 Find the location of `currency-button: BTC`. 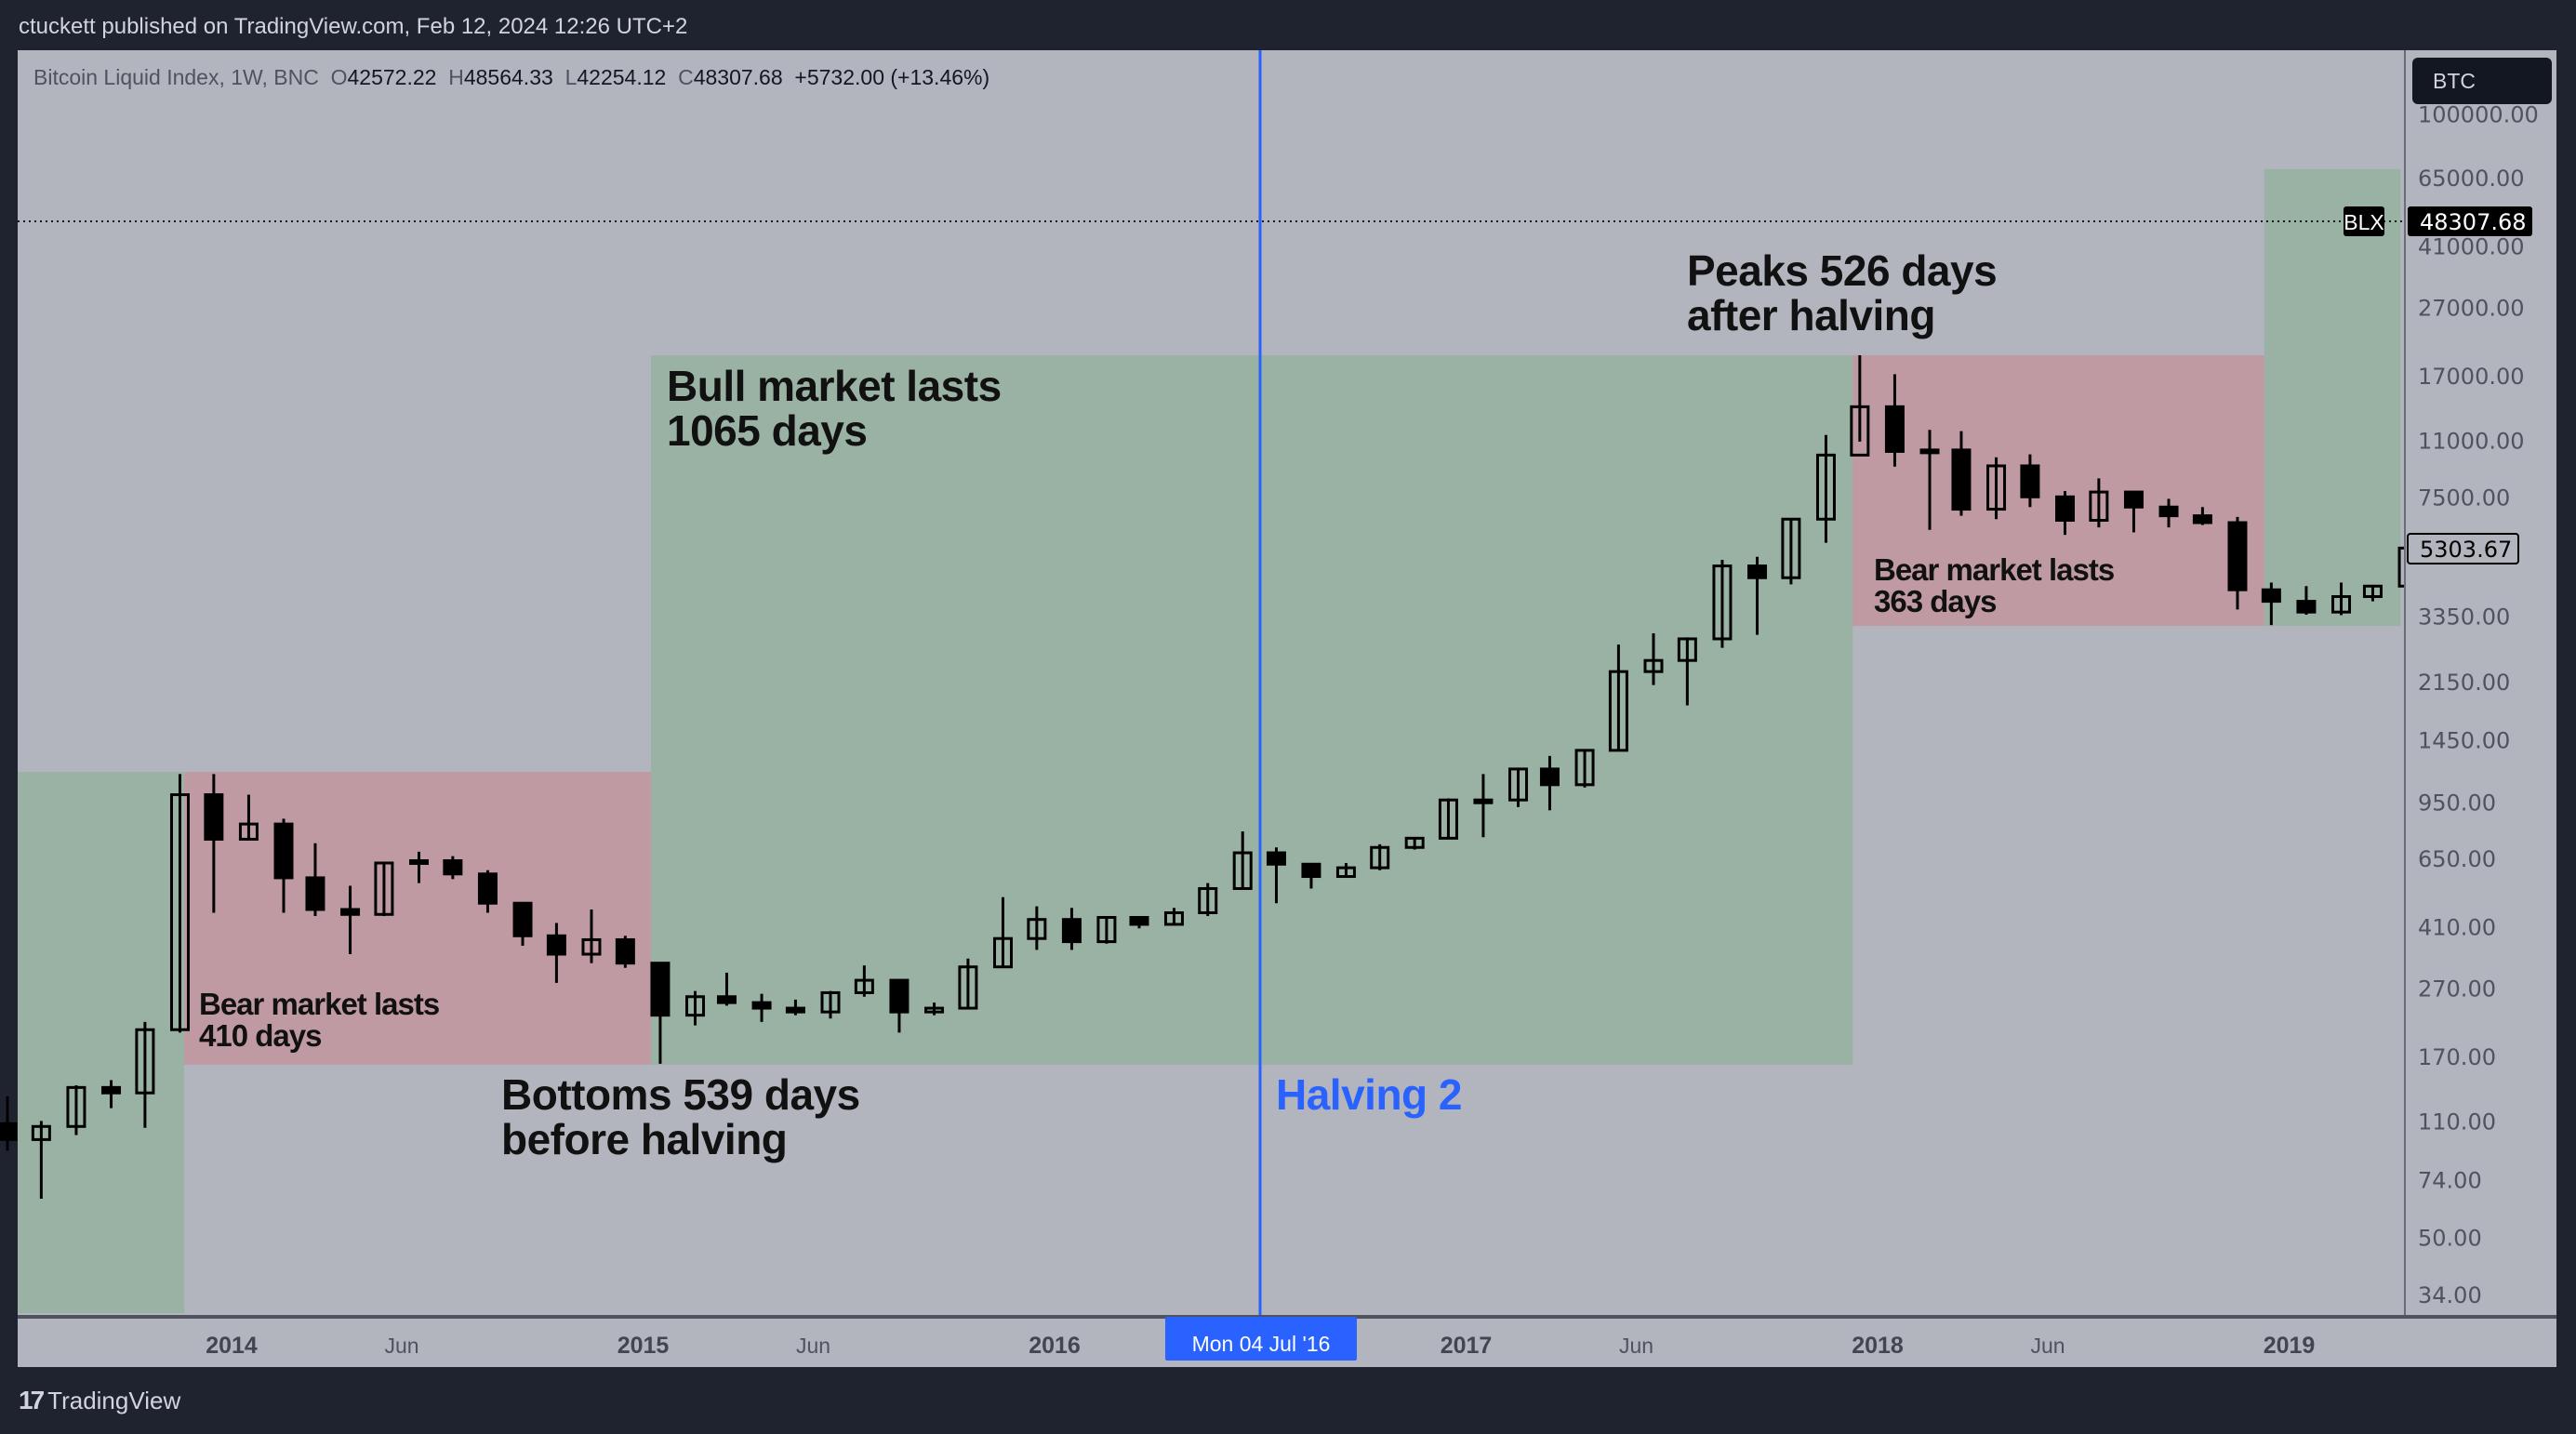

currency-button: BTC is located at coordinates (2482, 81).